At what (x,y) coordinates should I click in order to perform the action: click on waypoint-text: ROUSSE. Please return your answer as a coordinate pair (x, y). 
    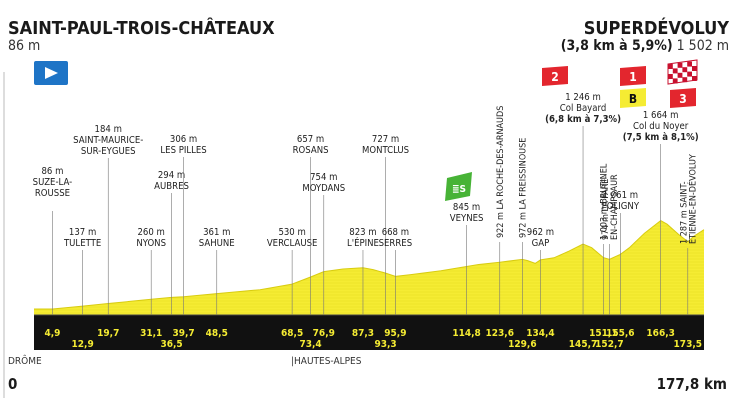
    Looking at the image, I should click on (52, 193).